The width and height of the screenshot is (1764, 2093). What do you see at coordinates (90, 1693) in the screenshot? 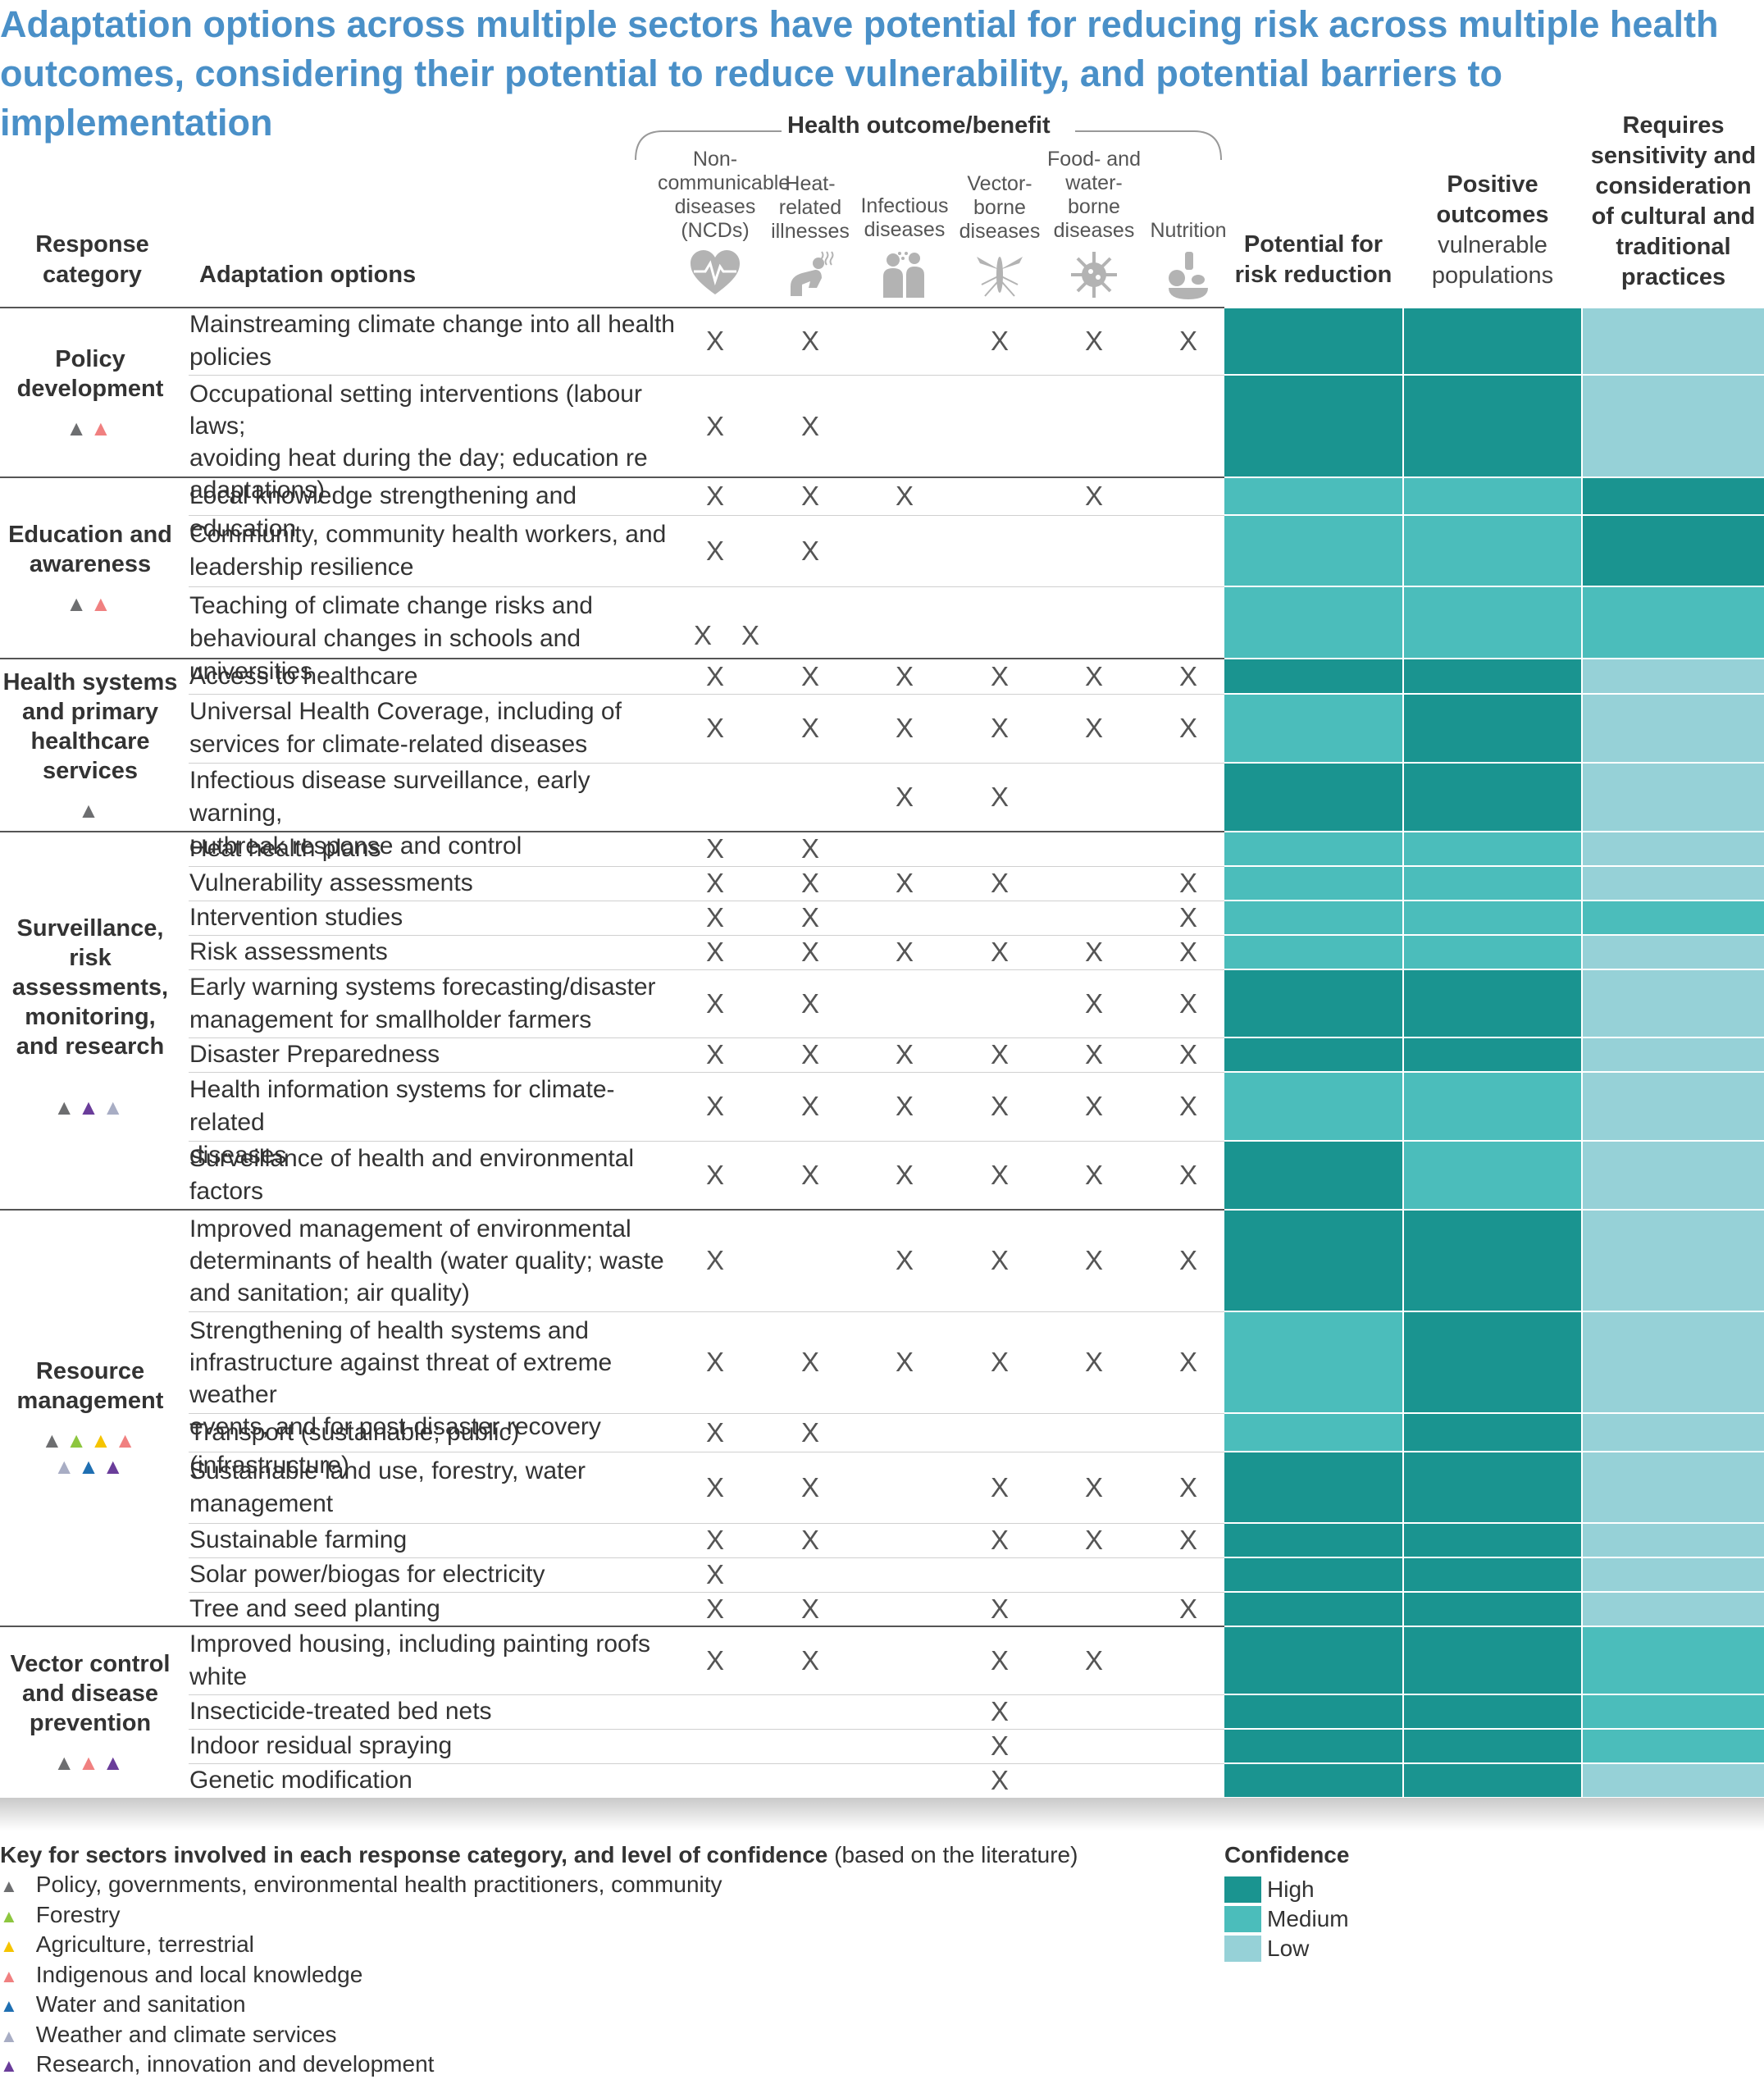
I see `category-line: and disease` at bounding box center [90, 1693].